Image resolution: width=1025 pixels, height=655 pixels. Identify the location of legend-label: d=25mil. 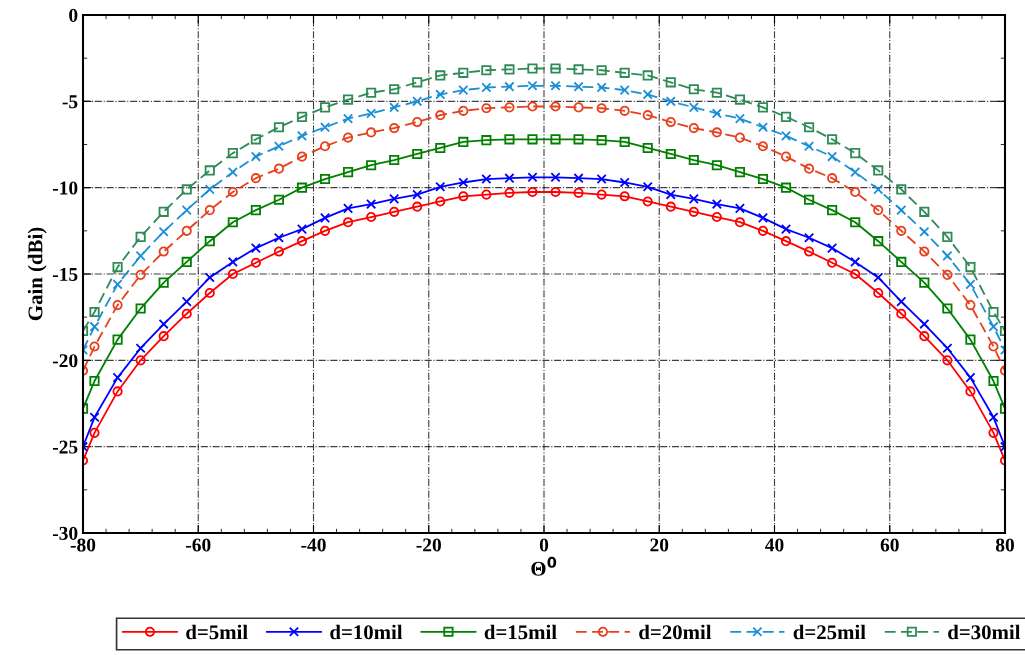
(829, 632).